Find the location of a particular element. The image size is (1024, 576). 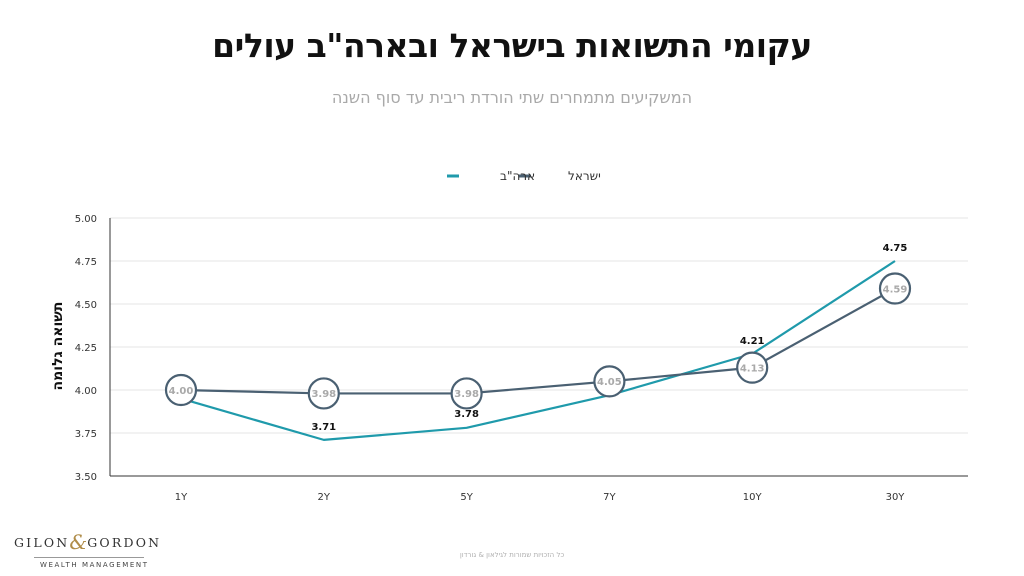

legend-label-israel: ישראל is located at coordinates (584, 176).